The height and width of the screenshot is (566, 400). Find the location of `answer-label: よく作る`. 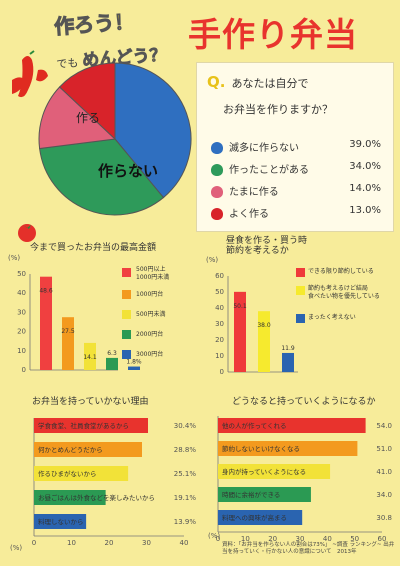

answer-label: よく作る is located at coordinates (249, 214).